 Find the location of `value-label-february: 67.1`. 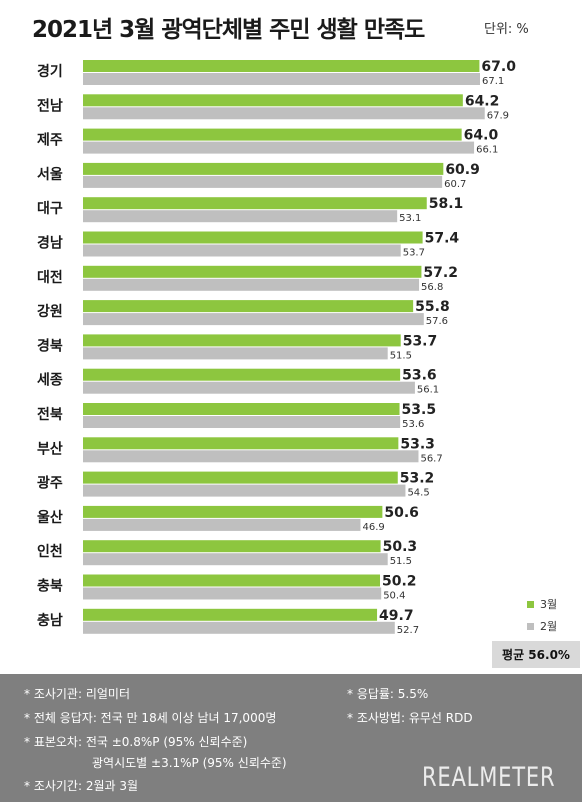

value-label-february: 67.1 is located at coordinates (493, 81).